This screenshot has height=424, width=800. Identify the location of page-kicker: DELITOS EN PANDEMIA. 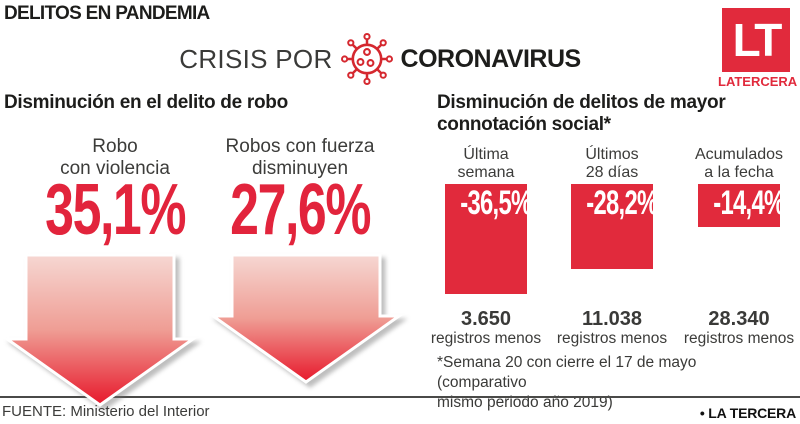
(107, 13).